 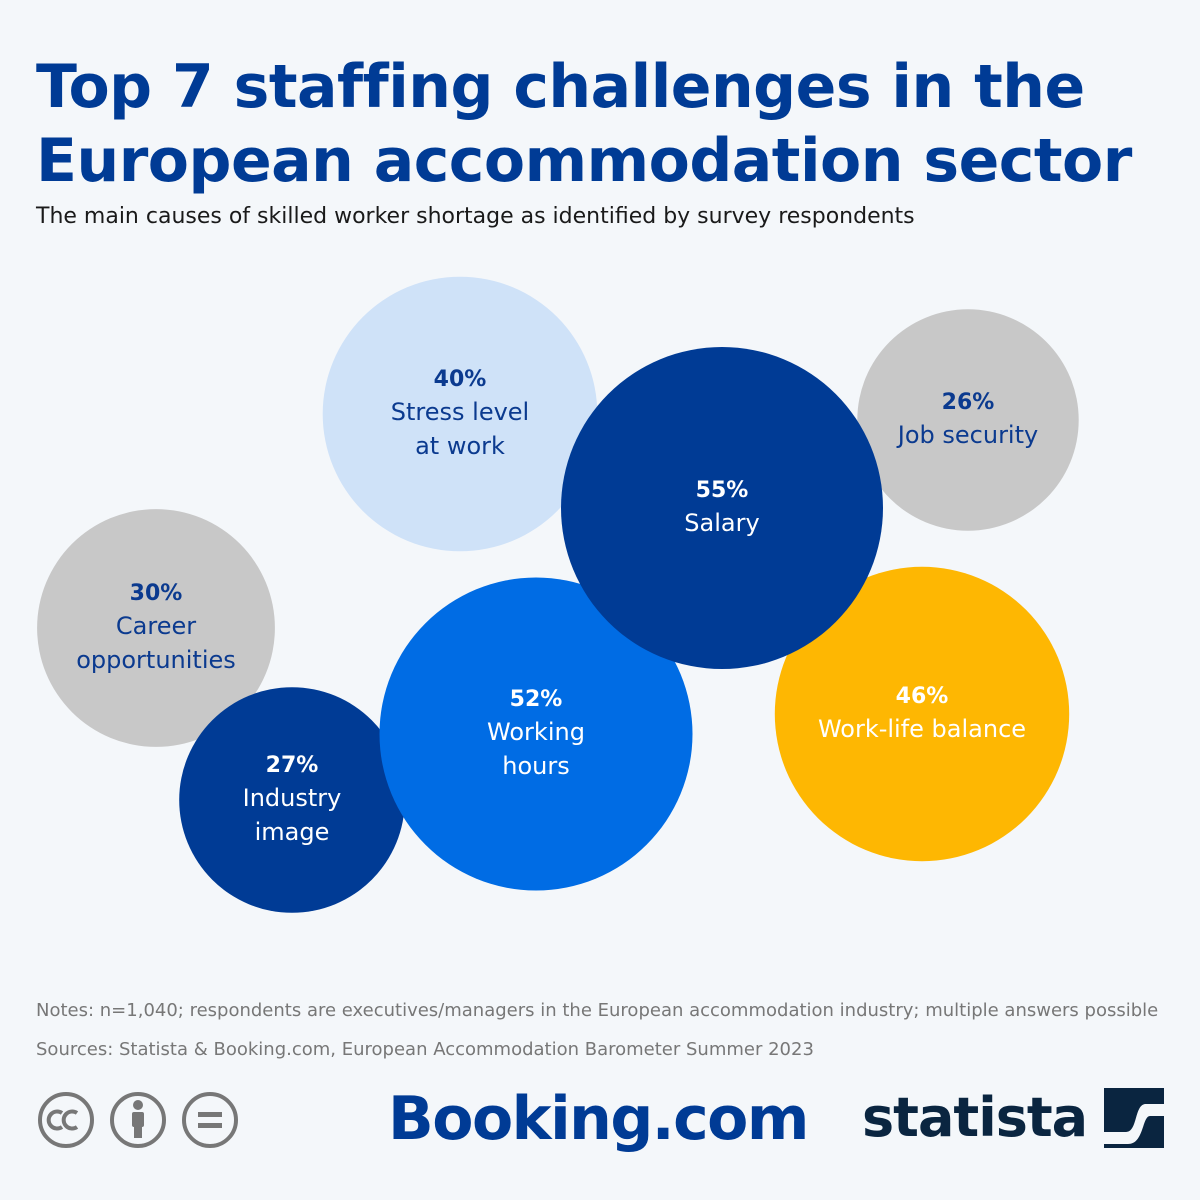 I want to click on bubble-label: image, so click(x=292, y=832).